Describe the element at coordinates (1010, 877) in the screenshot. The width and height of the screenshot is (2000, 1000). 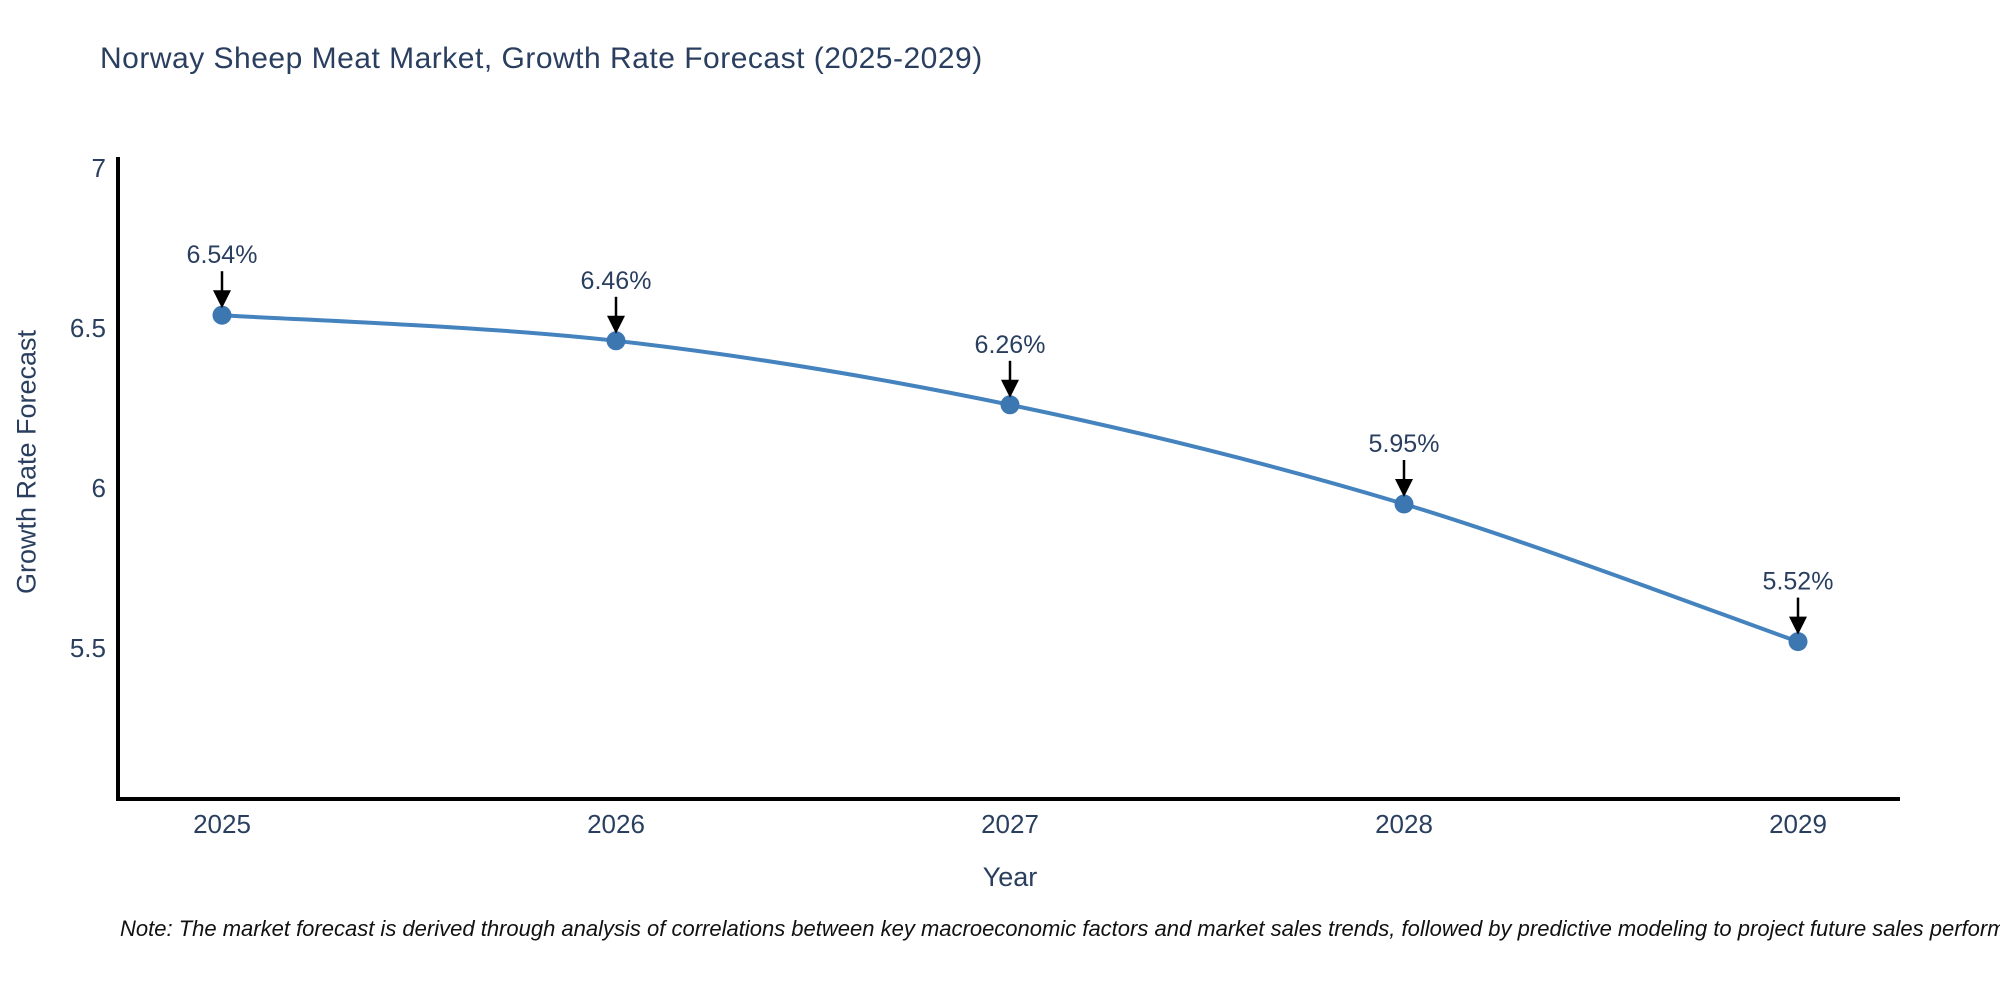
I see `x-axis-title: Year` at that location.